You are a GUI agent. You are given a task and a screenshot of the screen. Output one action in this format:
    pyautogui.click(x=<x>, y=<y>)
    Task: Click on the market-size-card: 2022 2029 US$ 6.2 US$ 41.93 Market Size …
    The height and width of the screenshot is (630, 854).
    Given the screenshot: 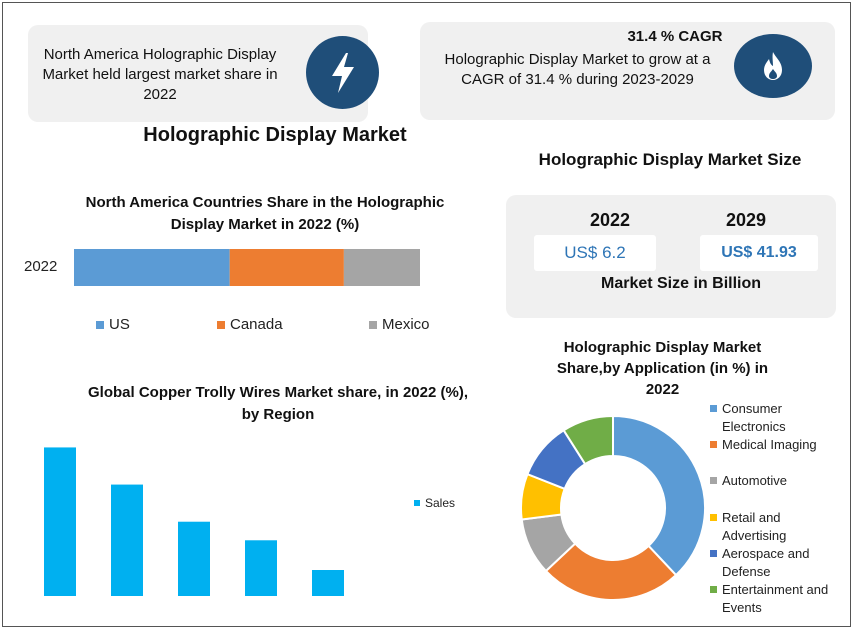 What is the action you would take?
    pyautogui.click(x=671, y=256)
    